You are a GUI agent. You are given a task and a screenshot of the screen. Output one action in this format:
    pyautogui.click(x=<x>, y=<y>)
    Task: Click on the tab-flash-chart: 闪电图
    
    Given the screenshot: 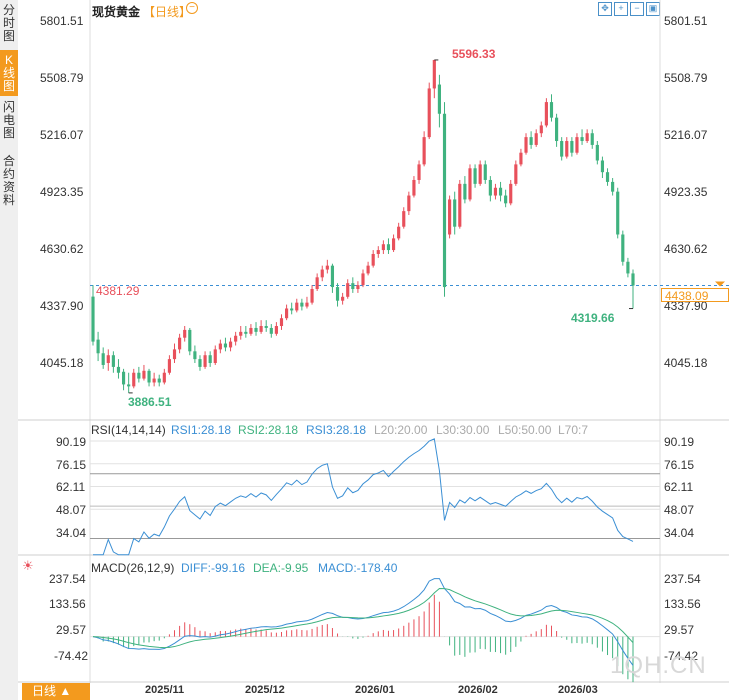 What is the action you would take?
    pyautogui.click(x=9, y=124)
    